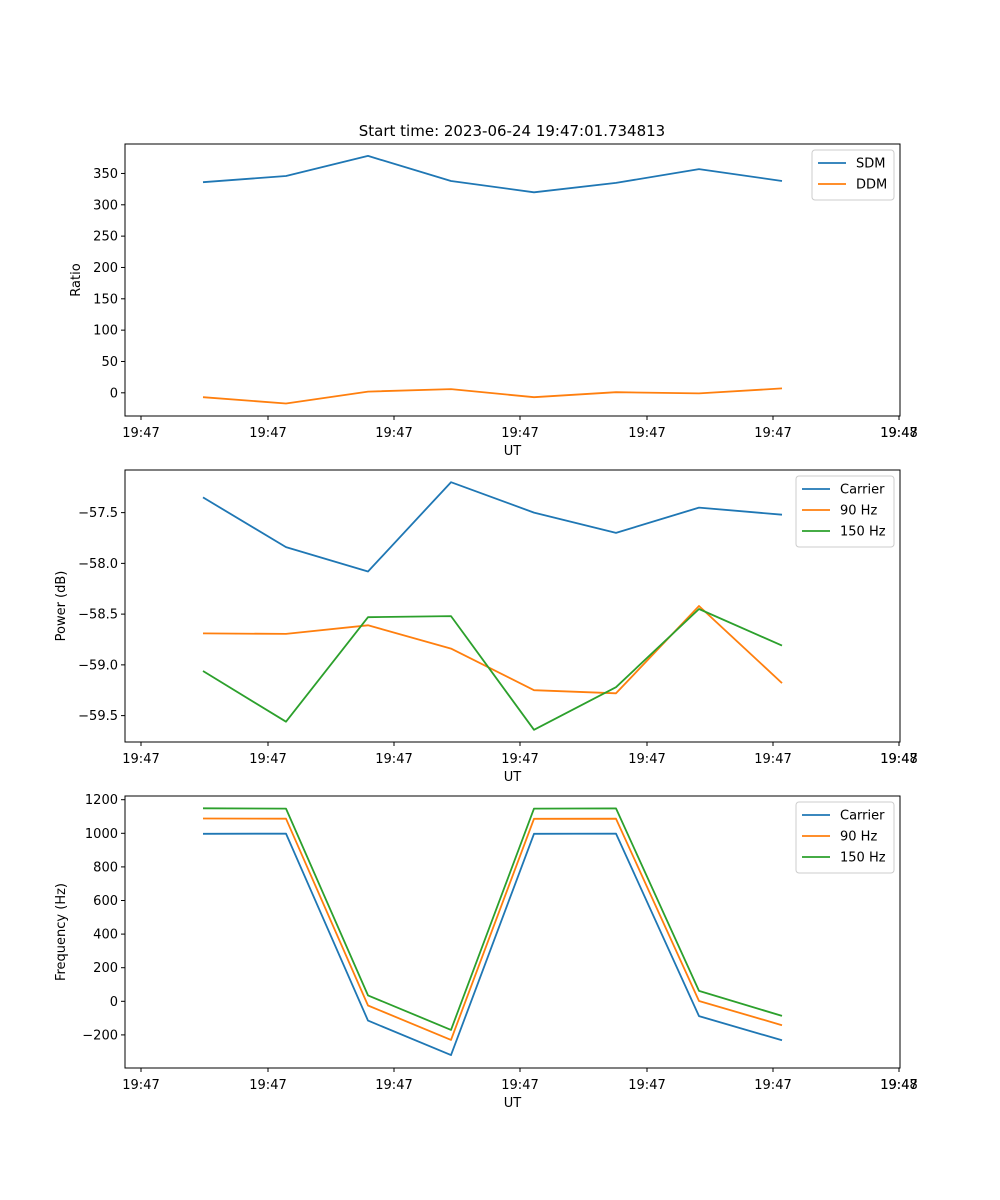  I want to click on y-tick-label: 250, so click(105, 237).